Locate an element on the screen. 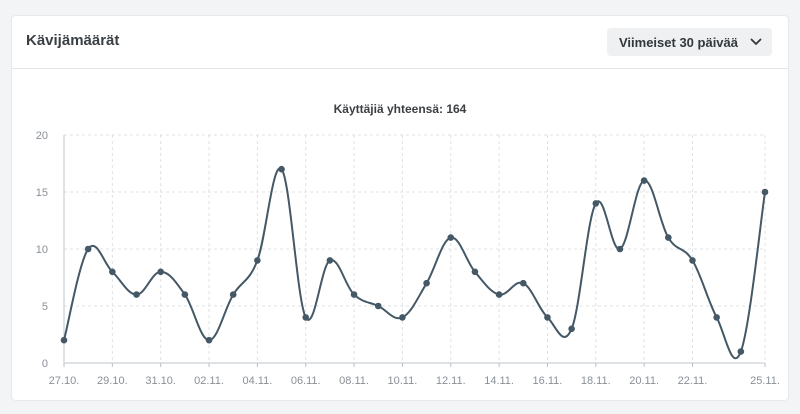 This screenshot has width=800, height=414. data-point-06.11. is located at coordinates (306, 317).